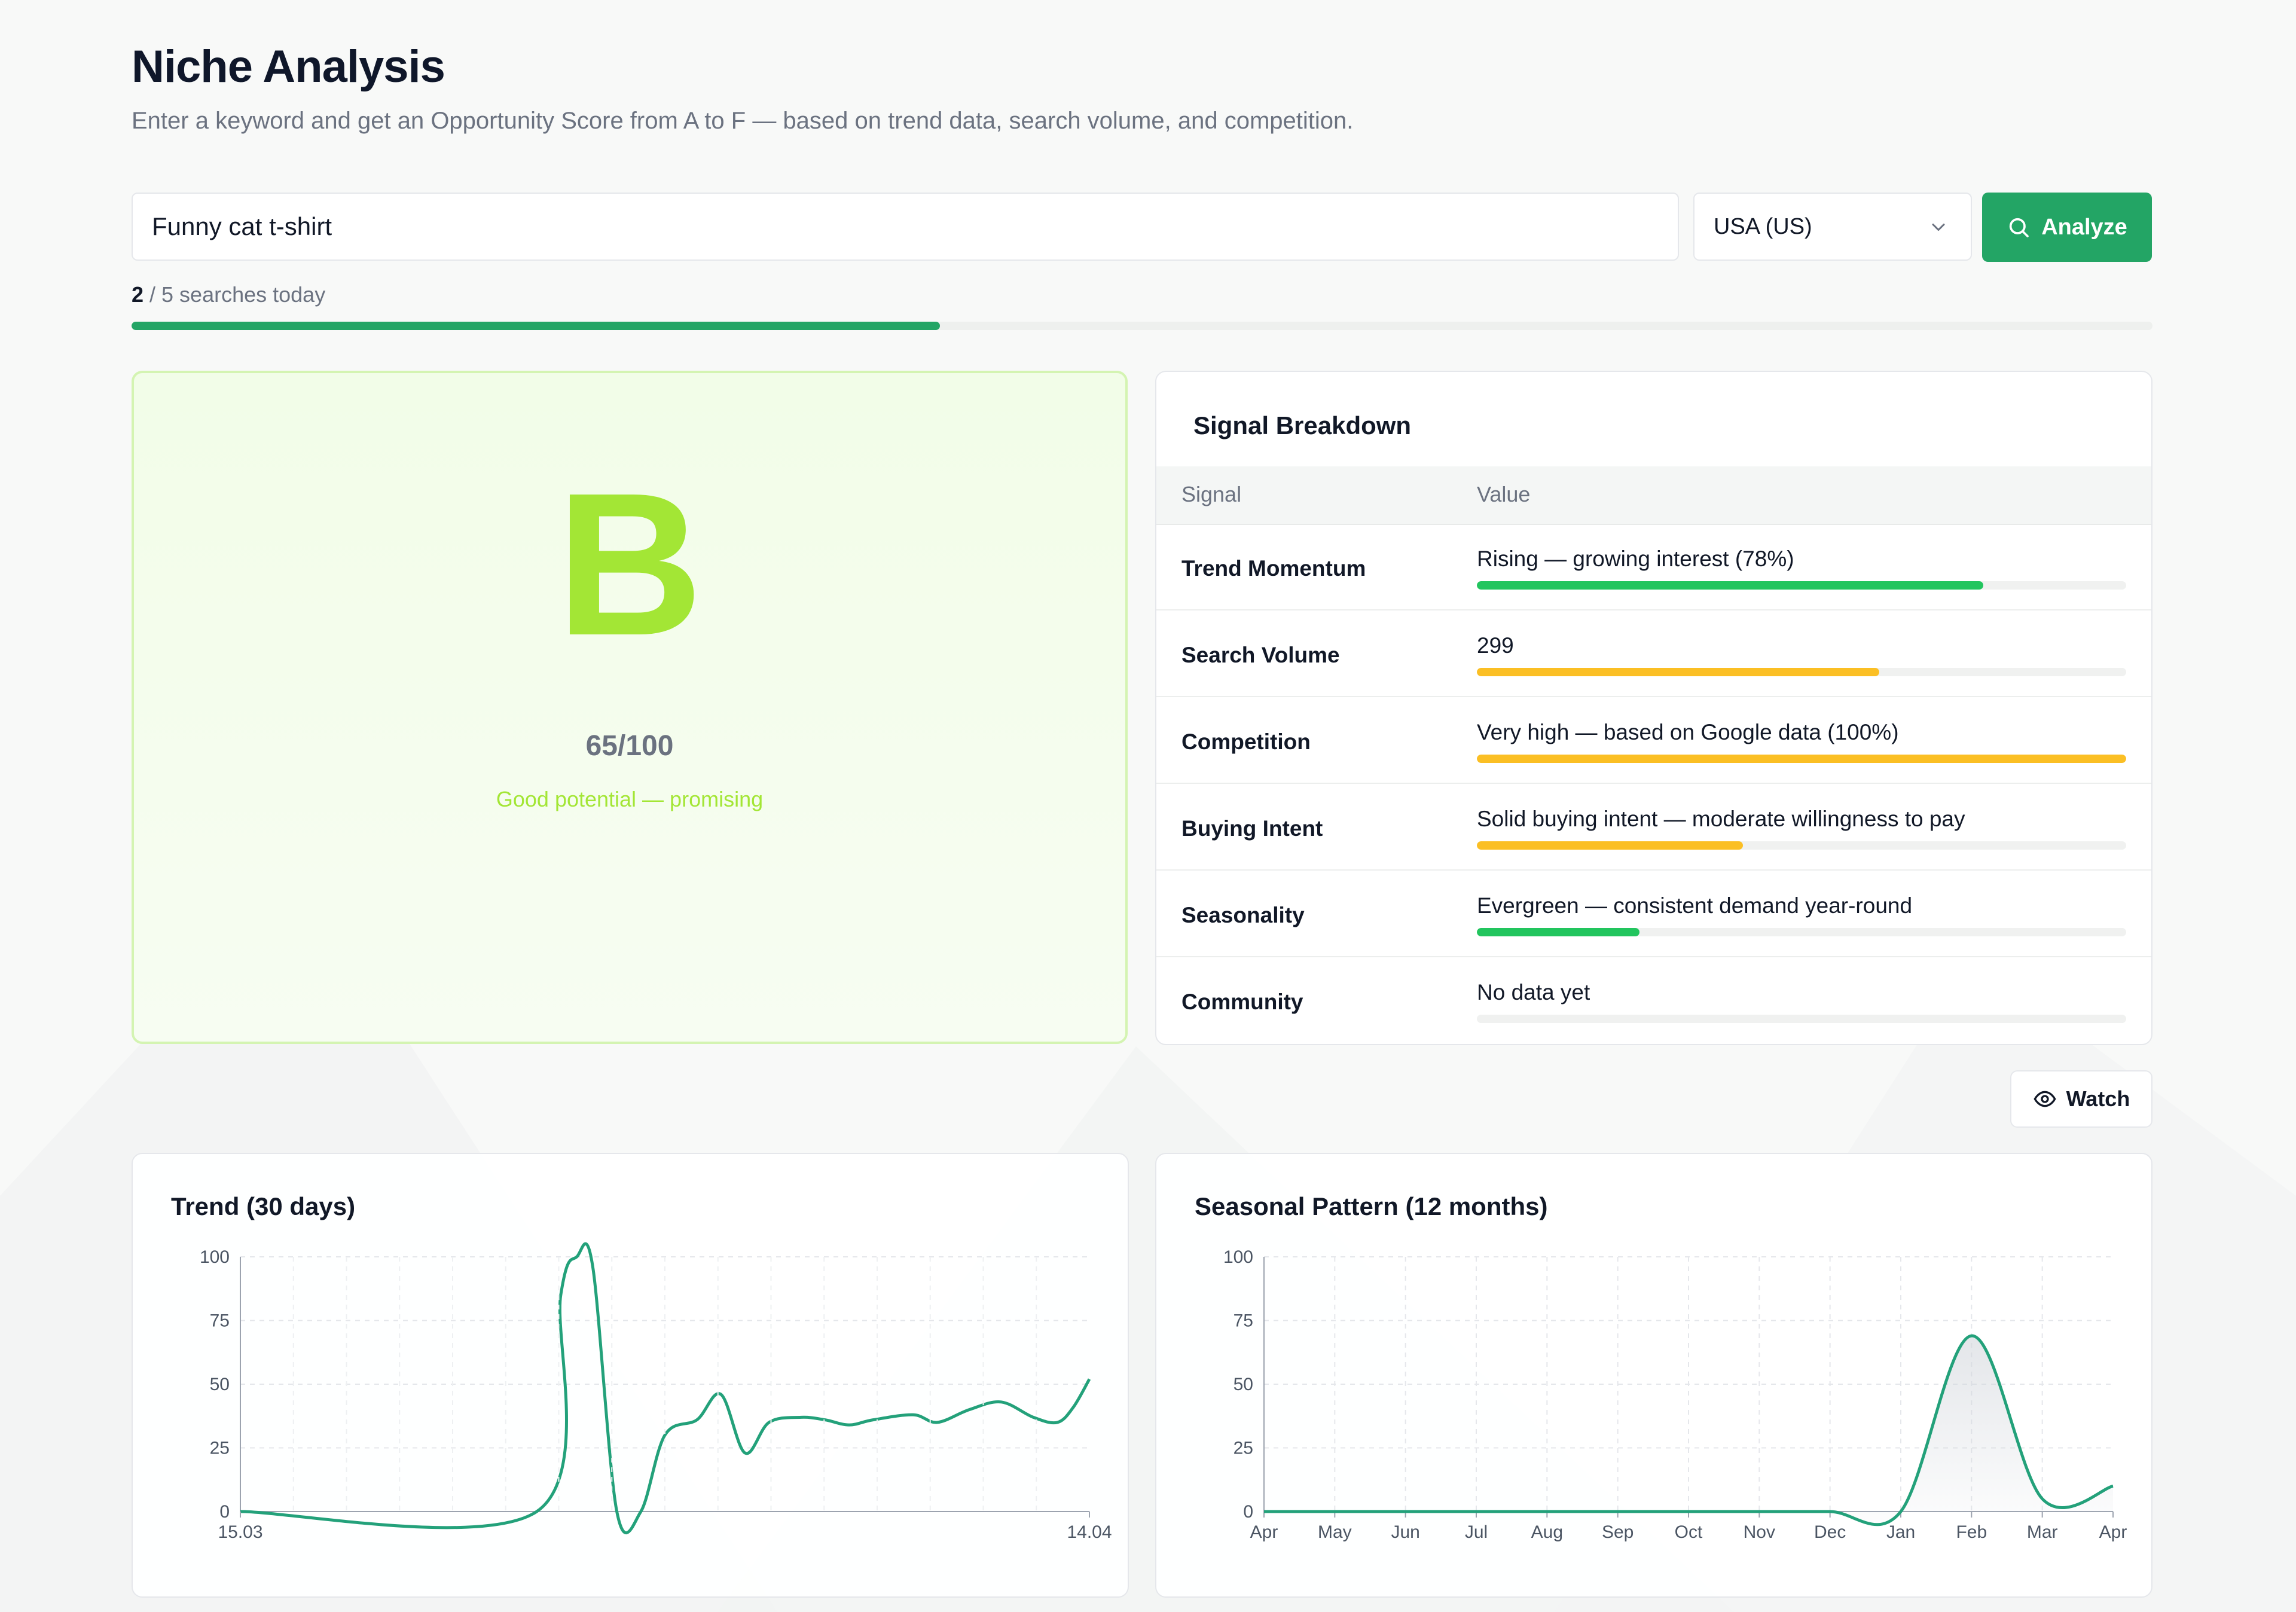  I want to click on signal-name: Community, so click(1242, 1002).